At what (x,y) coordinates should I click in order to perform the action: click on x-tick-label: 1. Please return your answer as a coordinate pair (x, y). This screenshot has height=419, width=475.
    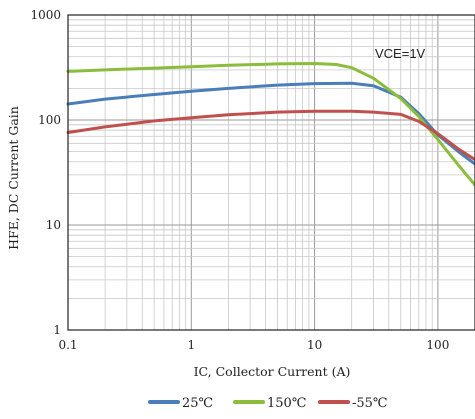
    Looking at the image, I should click on (191, 345).